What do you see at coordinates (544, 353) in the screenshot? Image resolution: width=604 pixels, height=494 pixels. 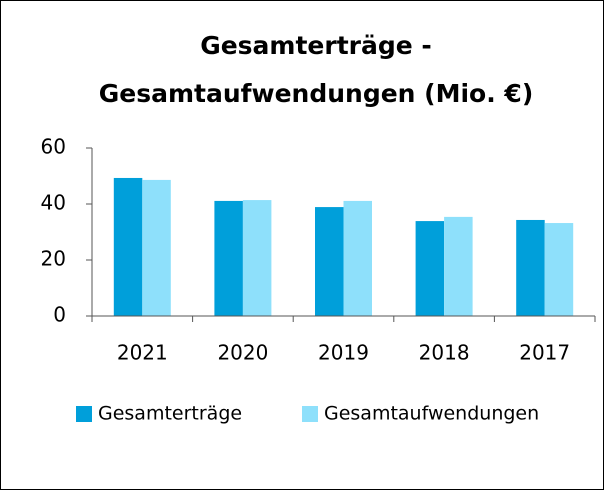 I see `x-tick-label: 2017` at bounding box center [544, 353].